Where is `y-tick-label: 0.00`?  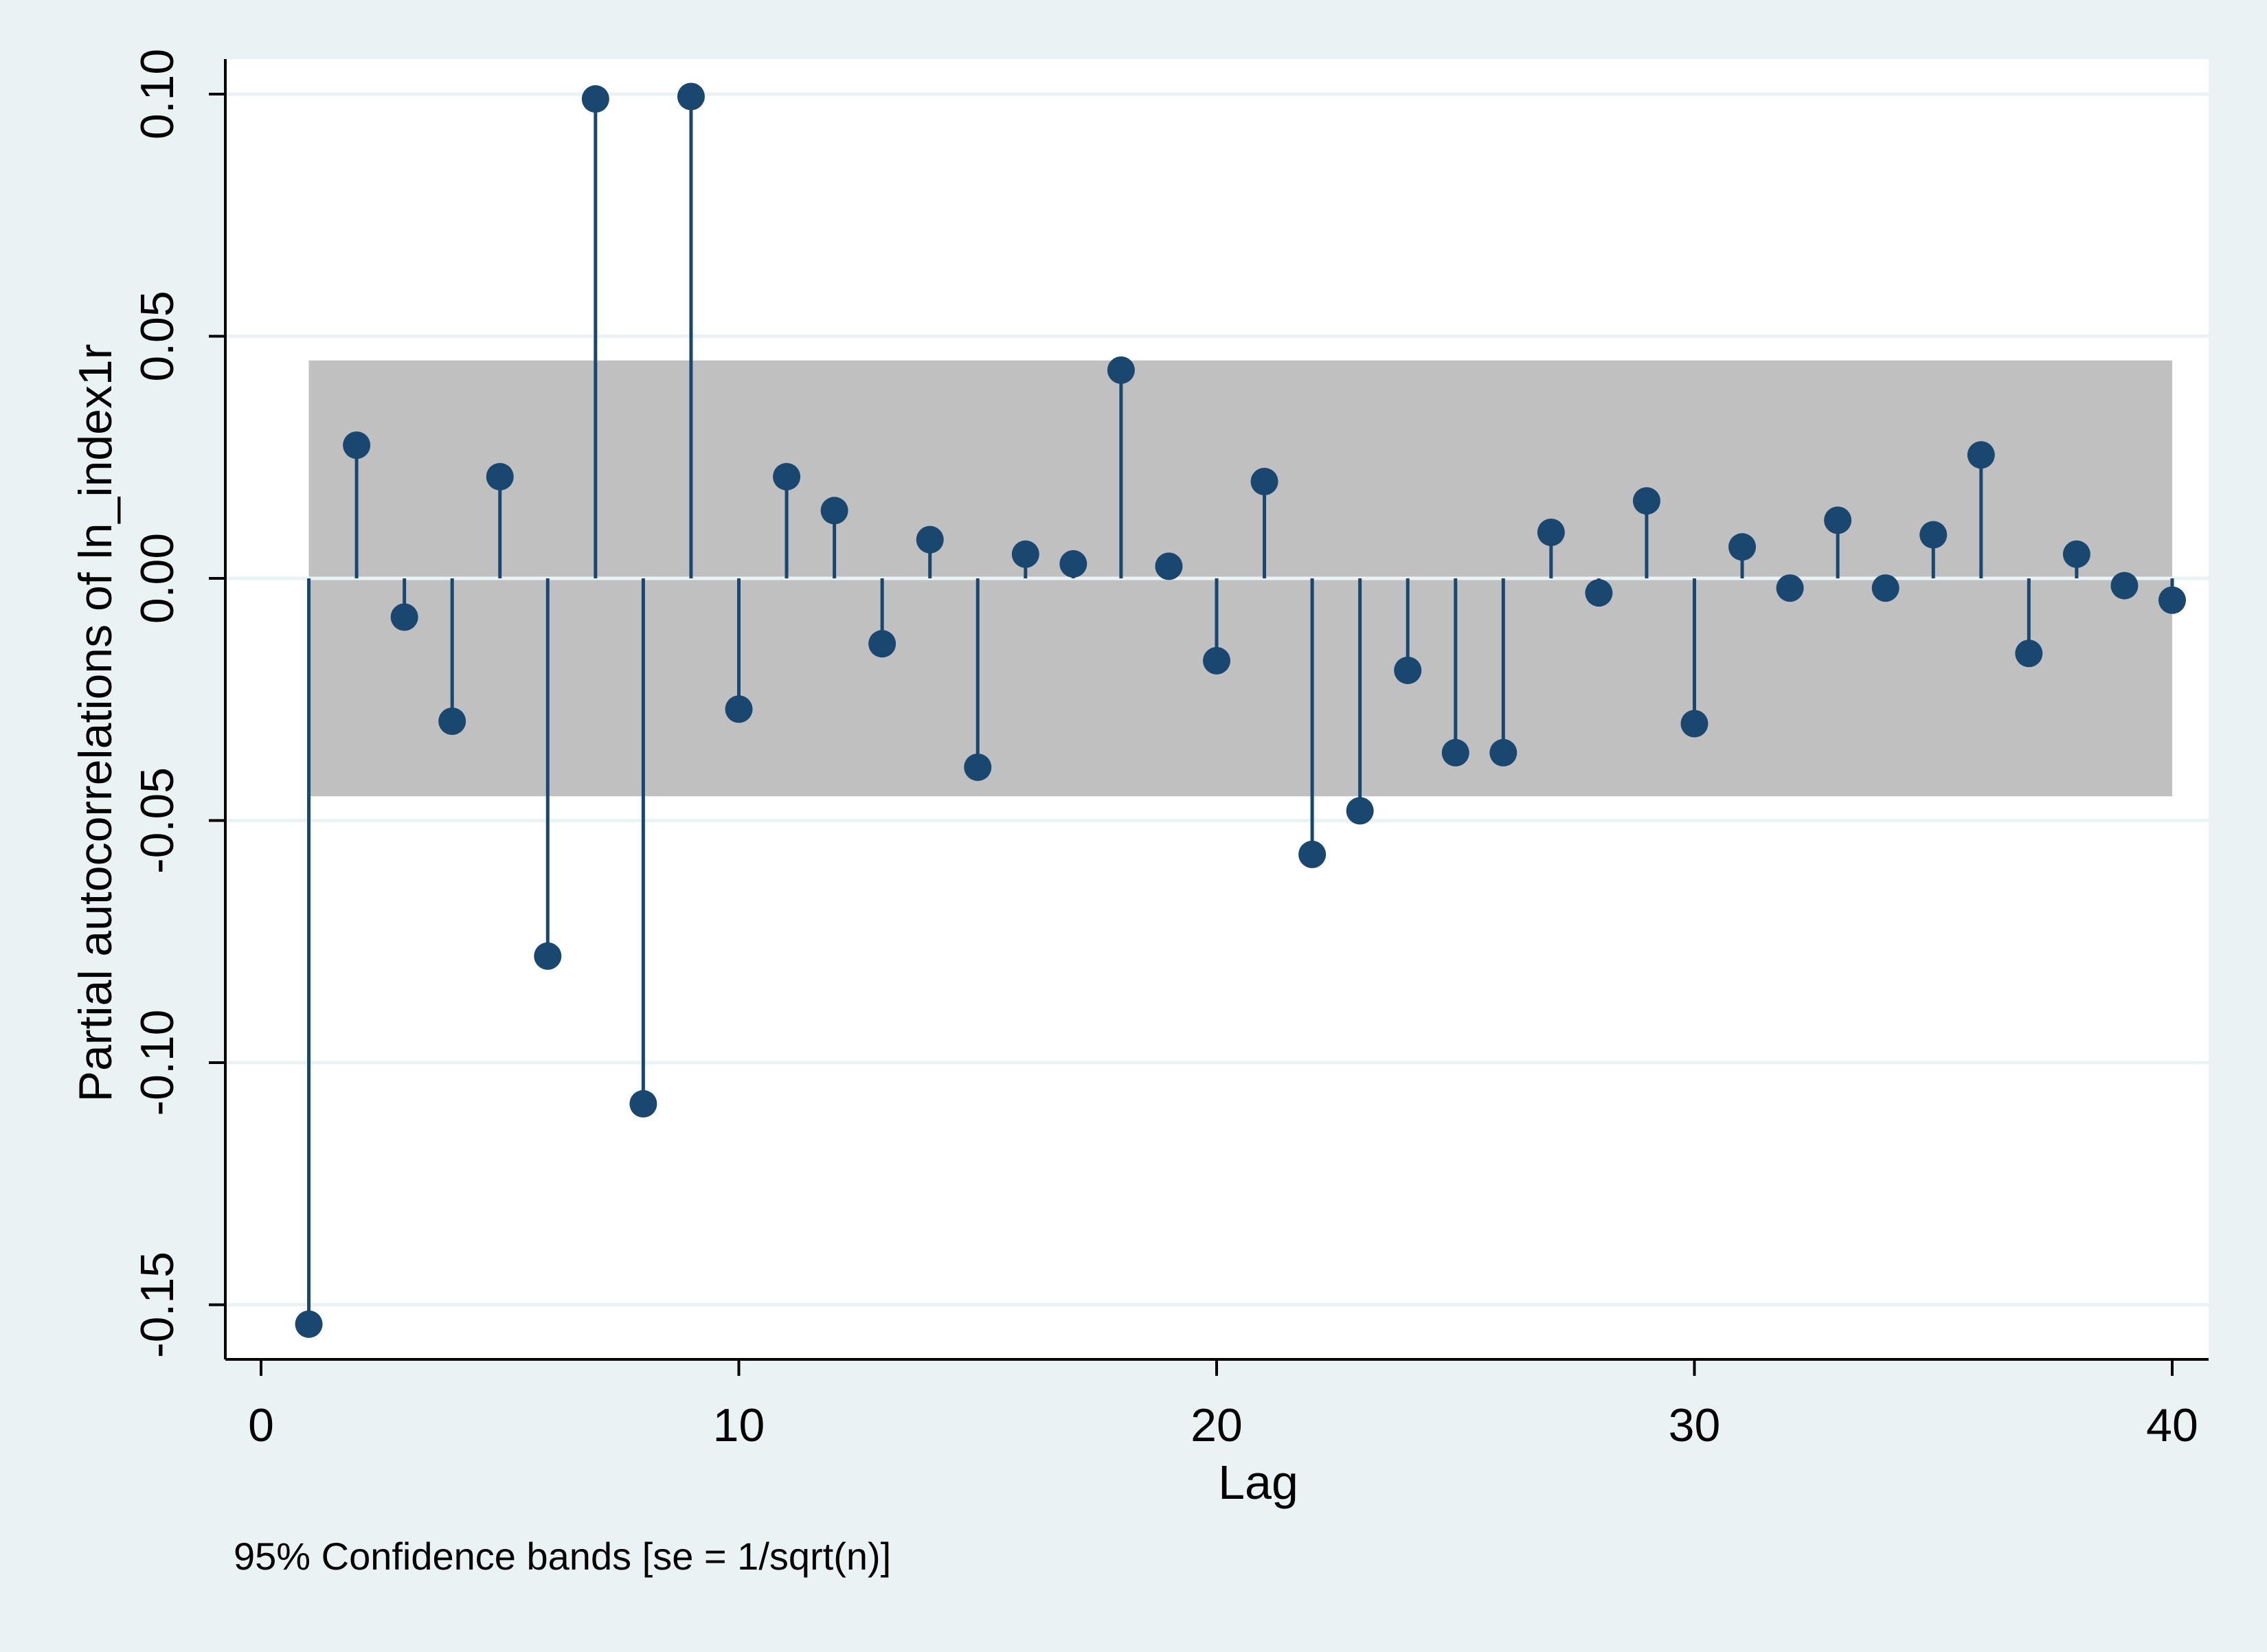
y-tick-label: 0.00 is located at coordinates (157, 578).